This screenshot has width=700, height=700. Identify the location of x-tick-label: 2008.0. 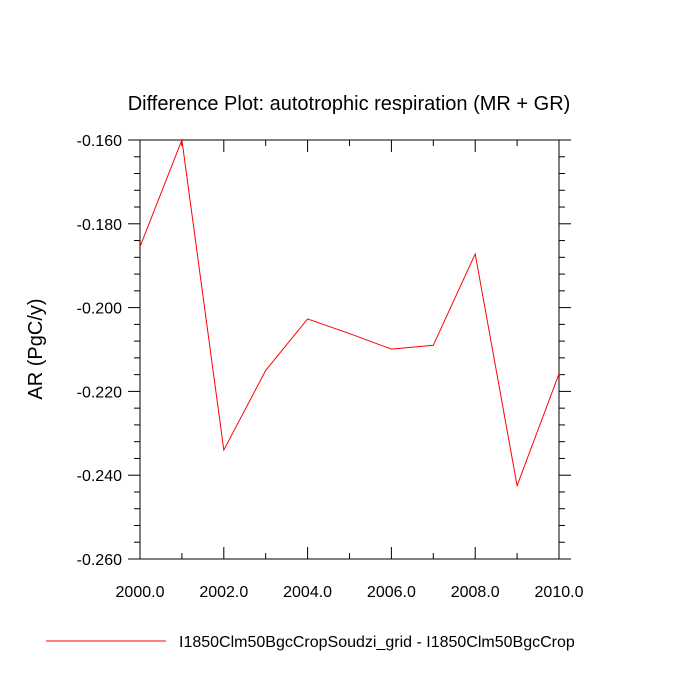
(475, 592).